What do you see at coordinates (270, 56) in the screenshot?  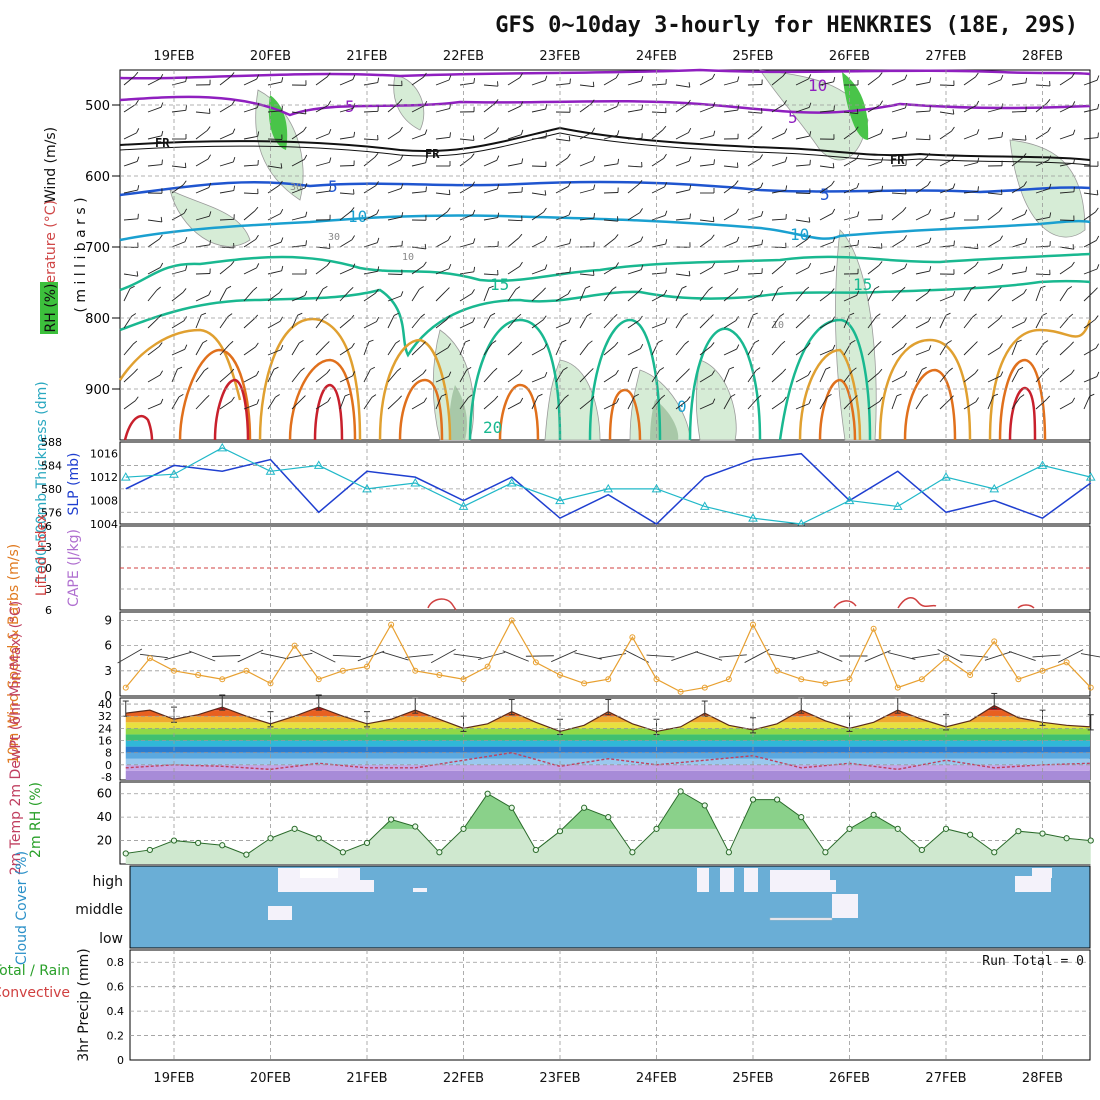 I see `top-date-label: 20FEB` at bounding box center [270, 56].